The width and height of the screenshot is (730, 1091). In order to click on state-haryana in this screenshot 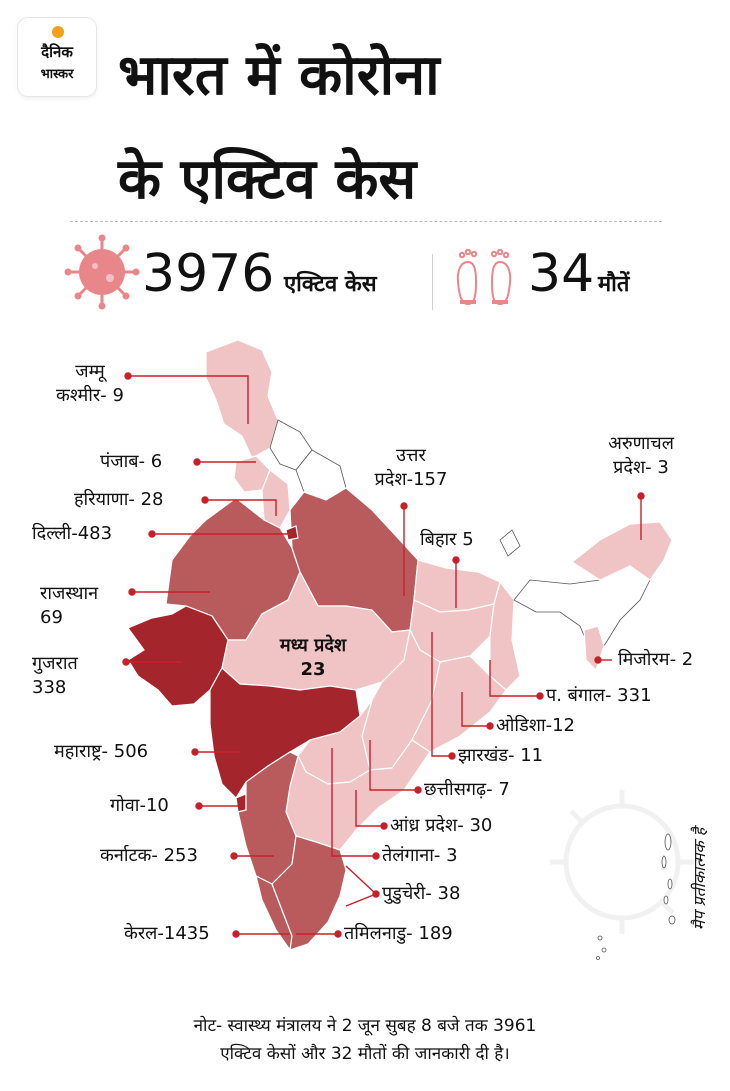, I will do `click(276, 499)`.